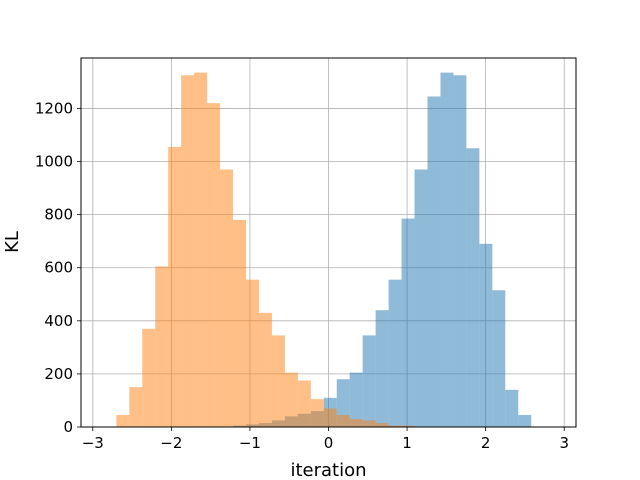  I want to click on x-tick-label: 2, so click(486, 443).